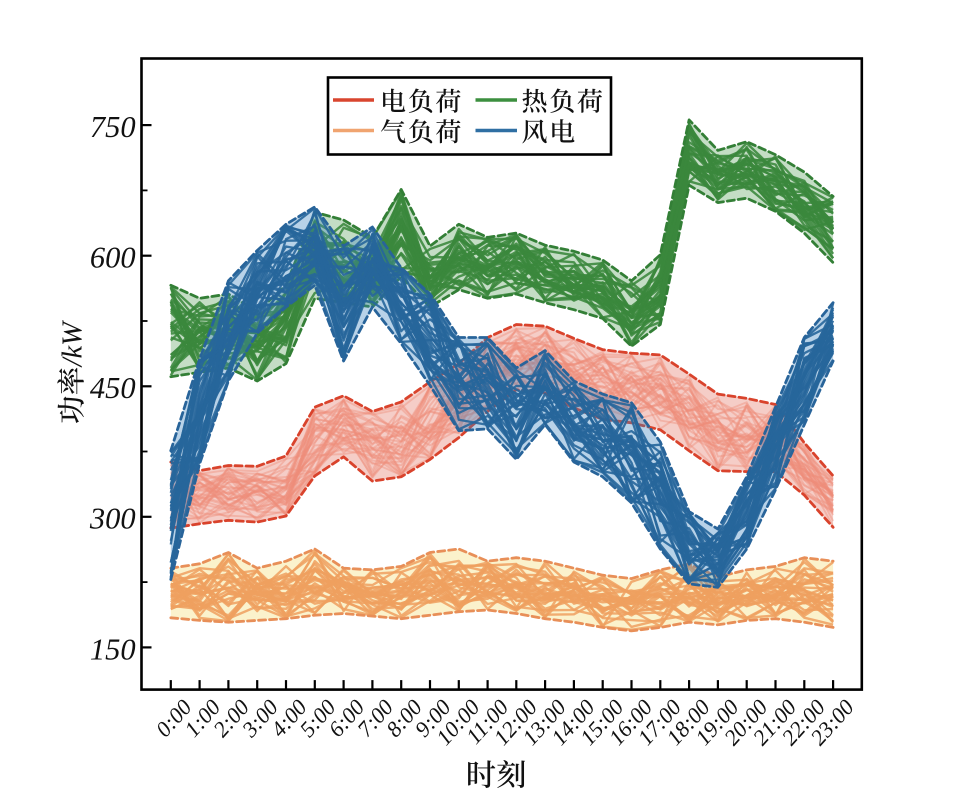 This screenshot has height=805, width=954. I want to click on svg-text: 450, so click(113, 388).